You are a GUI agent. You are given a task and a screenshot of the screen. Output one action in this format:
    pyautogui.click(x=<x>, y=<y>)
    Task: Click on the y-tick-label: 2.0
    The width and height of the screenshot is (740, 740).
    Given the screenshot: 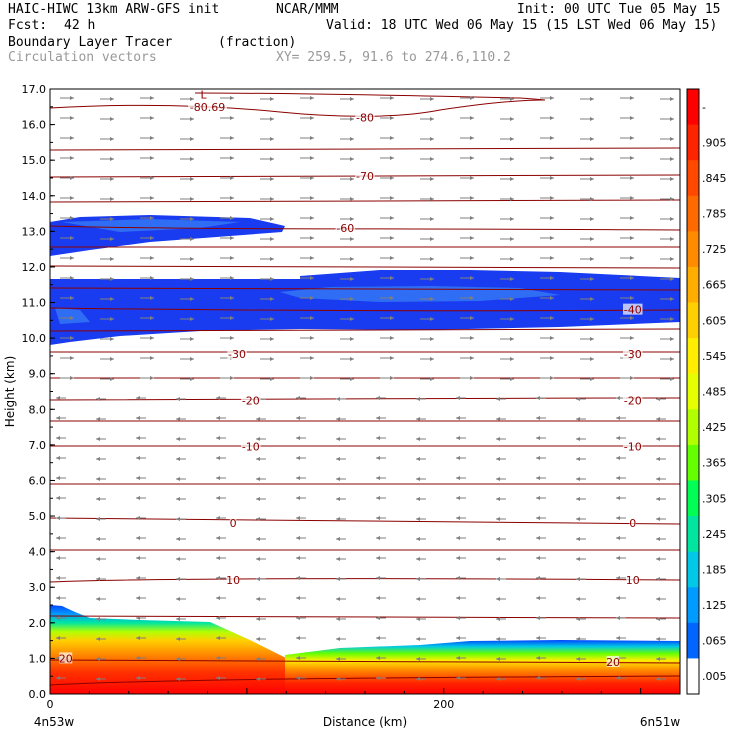 What is the action you would take?
    pyautogui.click(x=38, y=623)
    